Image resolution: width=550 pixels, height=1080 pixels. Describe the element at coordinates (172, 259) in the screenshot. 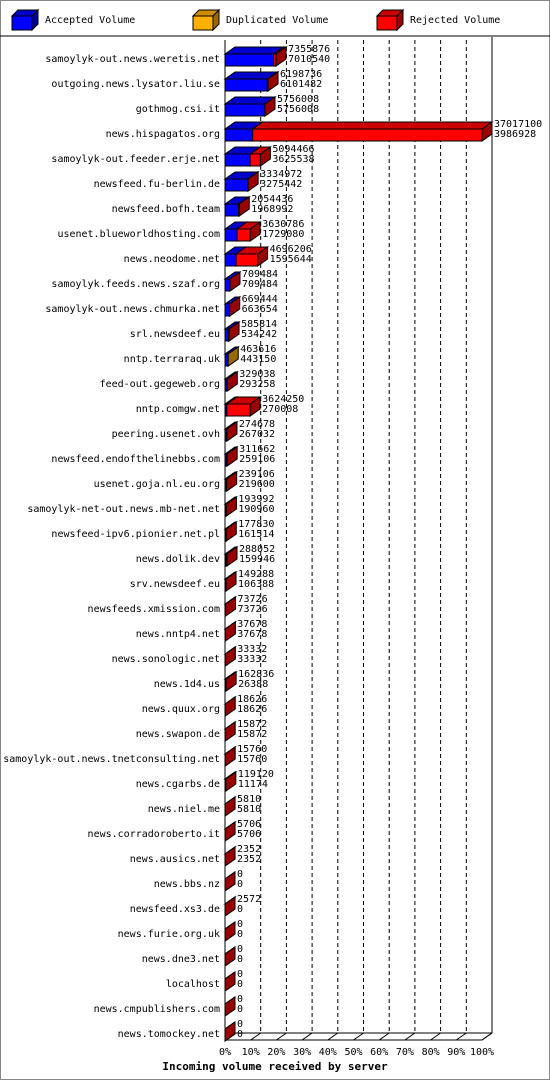

I see `y-tick-label: news.neodome.net` at that location.